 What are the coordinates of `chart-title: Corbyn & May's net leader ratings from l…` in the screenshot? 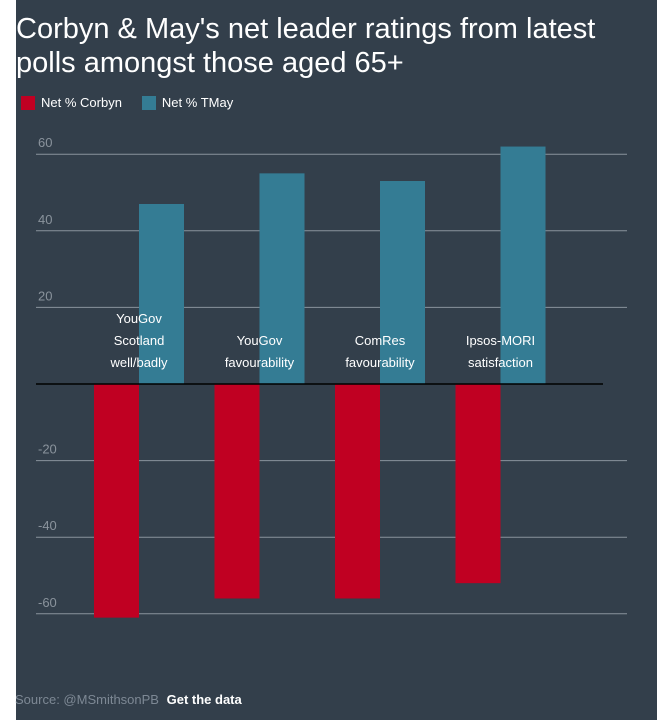 It's located at (306, 46).